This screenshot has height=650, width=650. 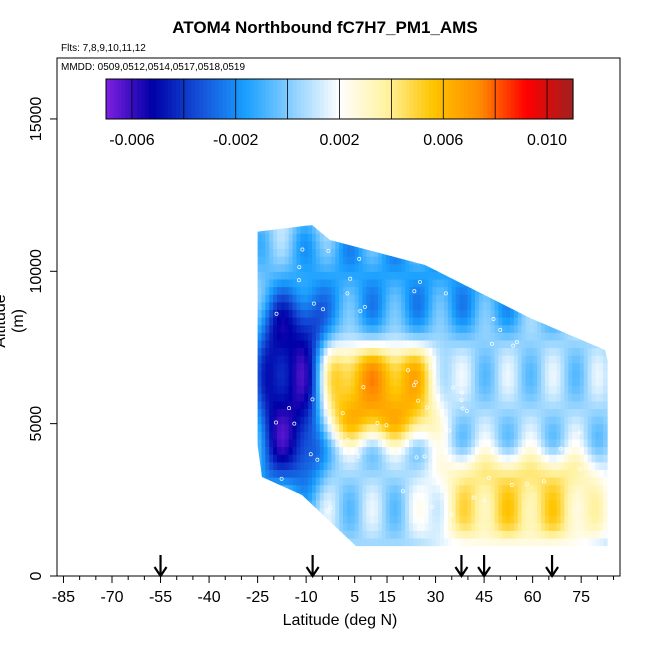 I want to click on sample-point, so click(x=527, y=483).